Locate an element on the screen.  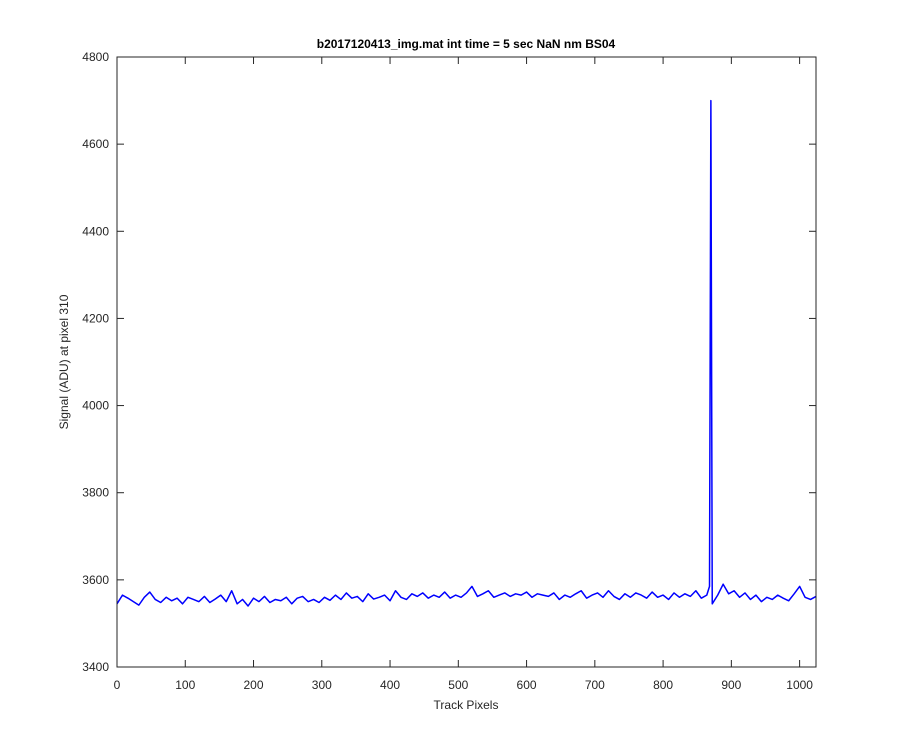
x-tick-label: 500 is located at coordinates (458, 685).